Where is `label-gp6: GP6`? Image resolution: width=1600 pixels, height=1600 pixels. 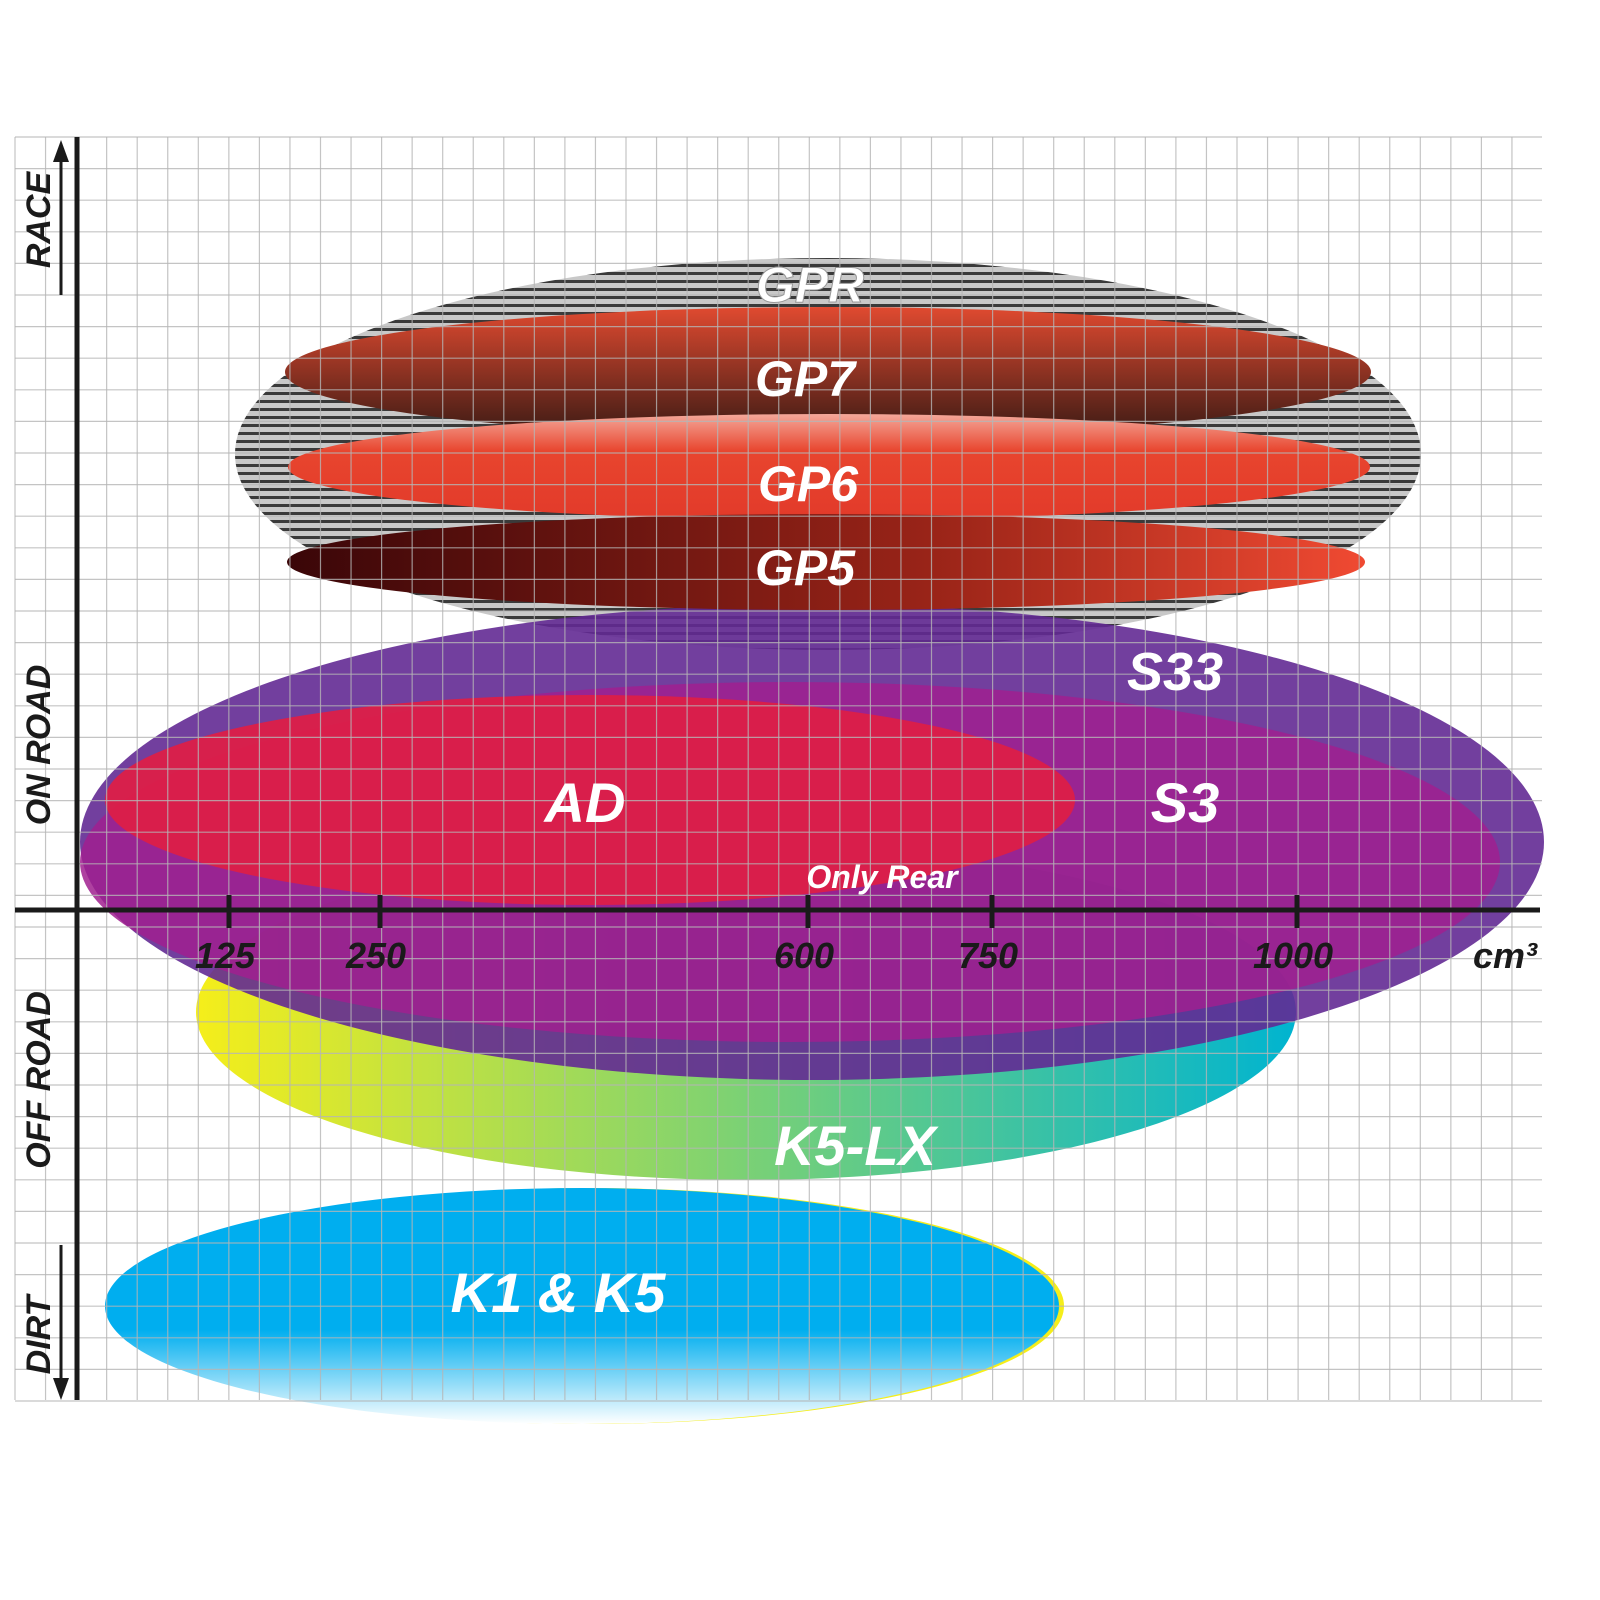
label-gp6: GP6 is located at coordinates (808, 484).